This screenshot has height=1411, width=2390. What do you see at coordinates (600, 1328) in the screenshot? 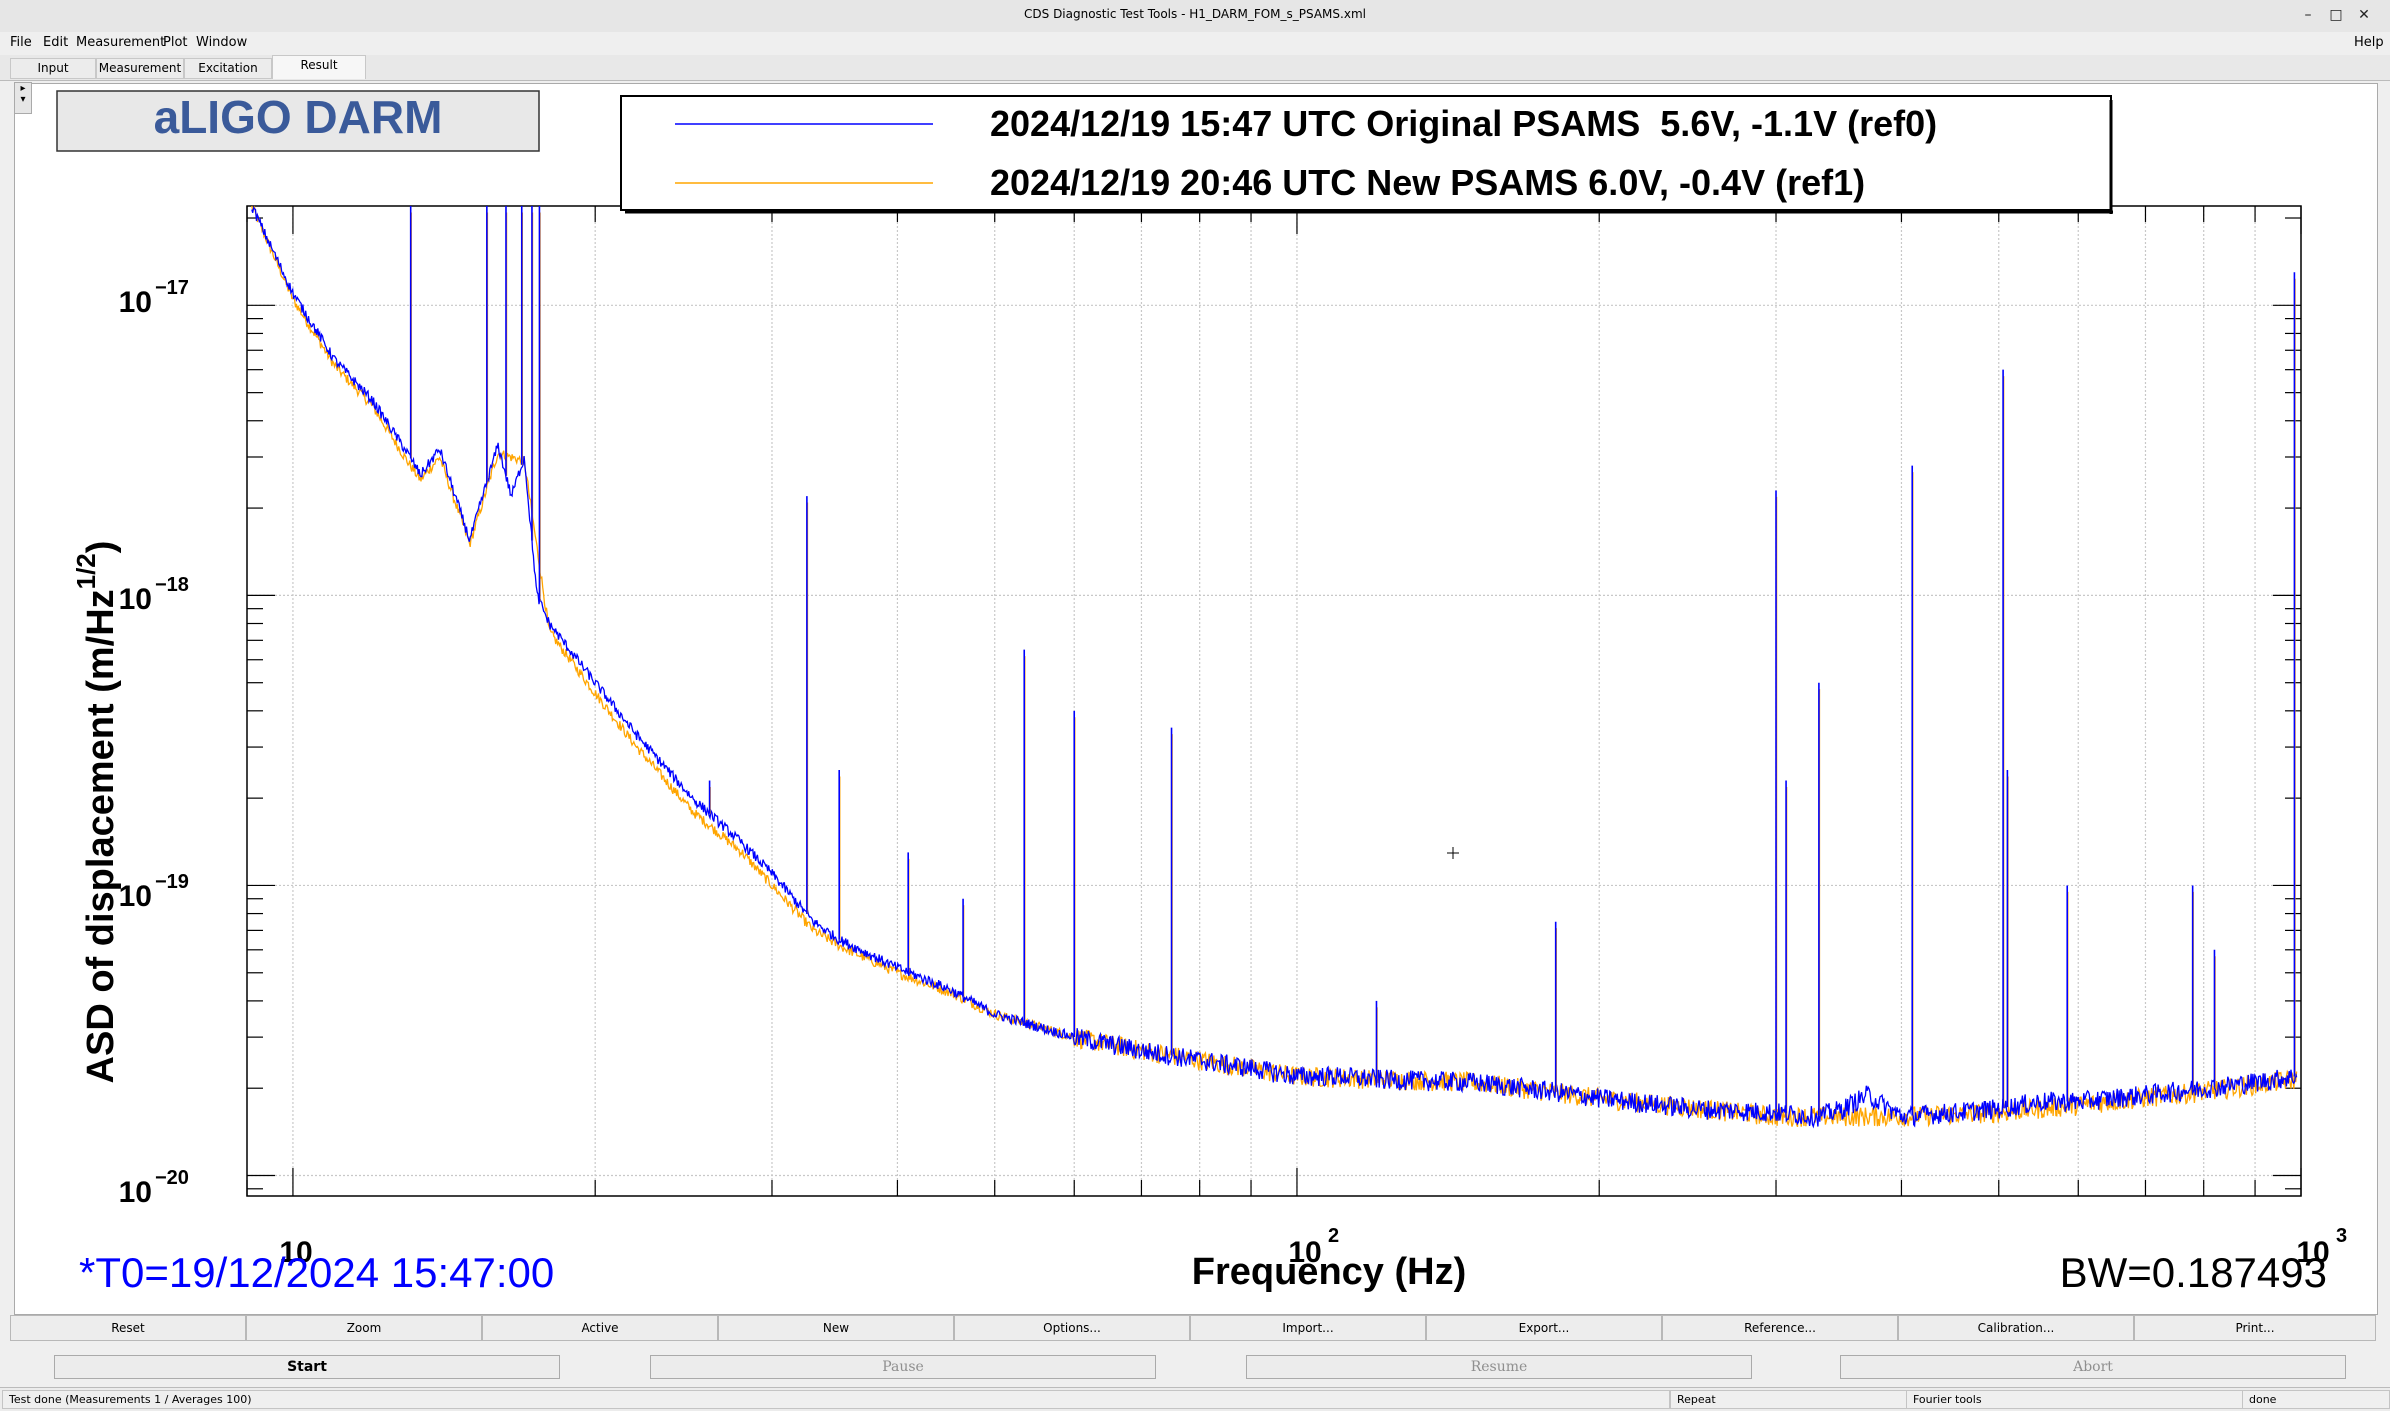
I see `active-button: Active` at bounding box center [600, 1328].